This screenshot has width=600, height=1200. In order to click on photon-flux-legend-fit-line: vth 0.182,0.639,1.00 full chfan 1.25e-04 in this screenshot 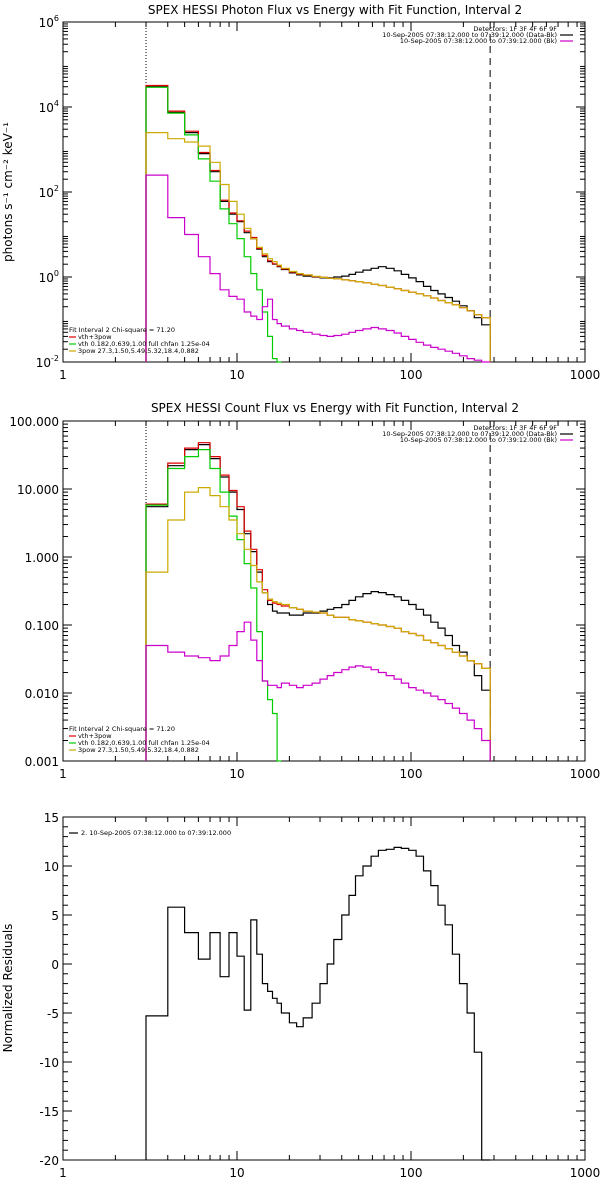, I will do `click(144, 344)`.